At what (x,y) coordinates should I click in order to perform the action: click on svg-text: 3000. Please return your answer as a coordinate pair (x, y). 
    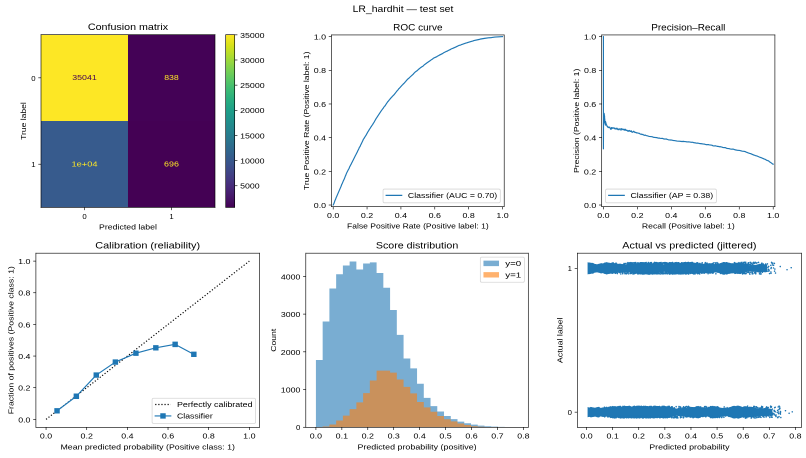
    Looking at the image, I should click on (291, 314).